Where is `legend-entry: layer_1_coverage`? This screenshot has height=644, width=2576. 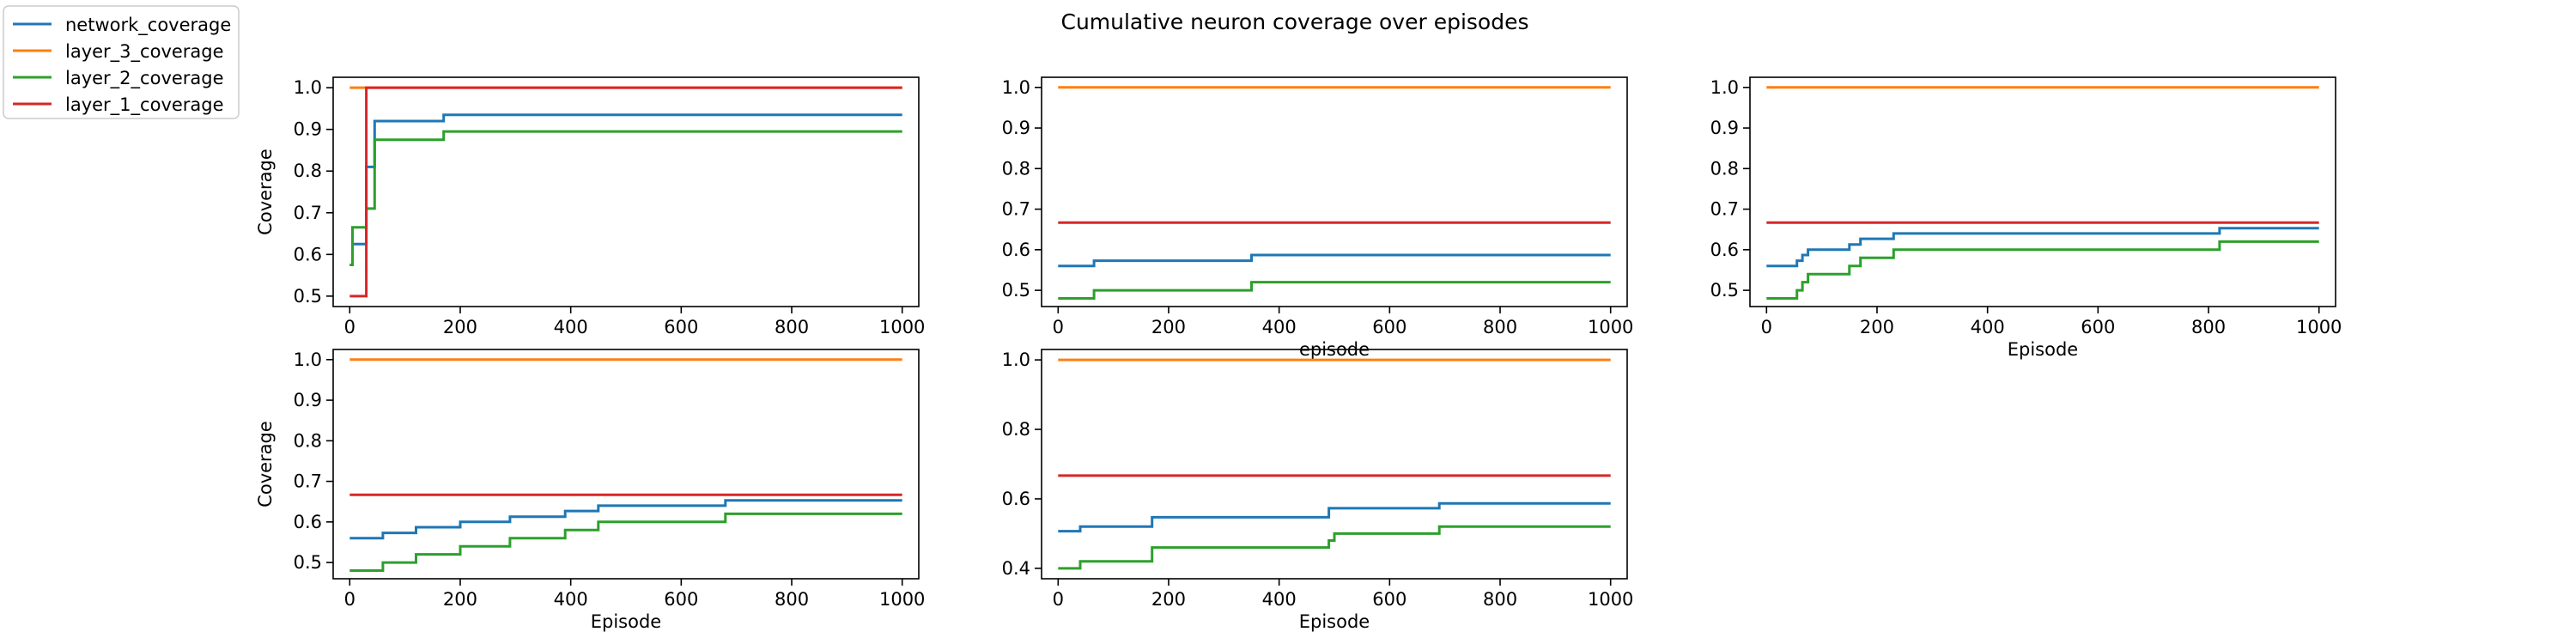 legend-entry: layer_1_coverage is located at coordinates (118, 105).